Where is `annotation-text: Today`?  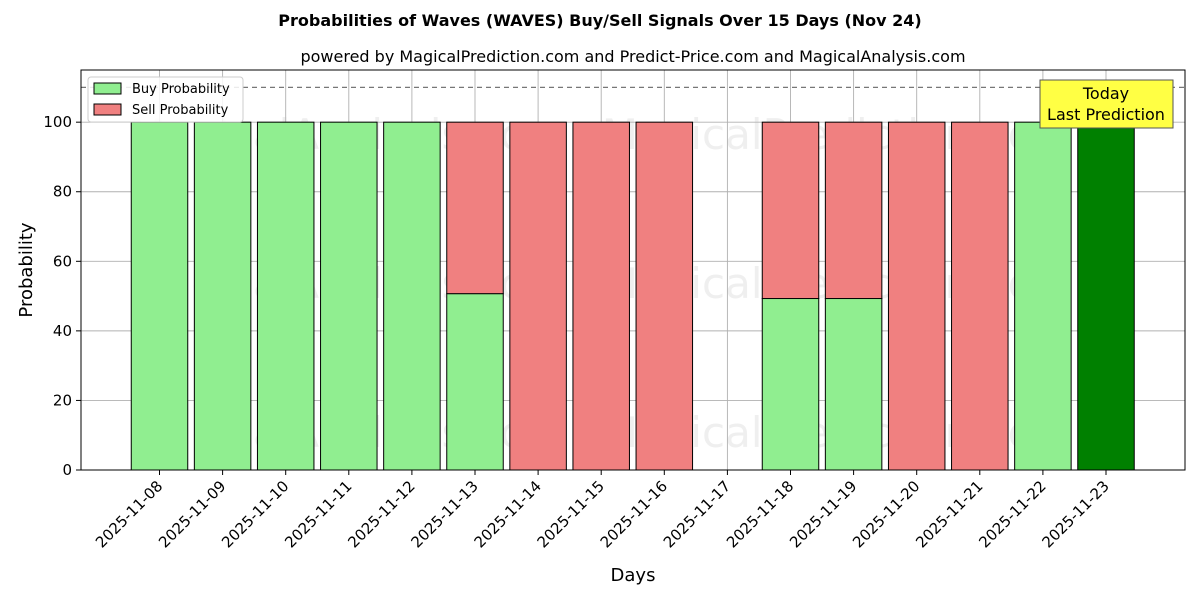 annotation-text: Today is located at coordinates (1105, 93).